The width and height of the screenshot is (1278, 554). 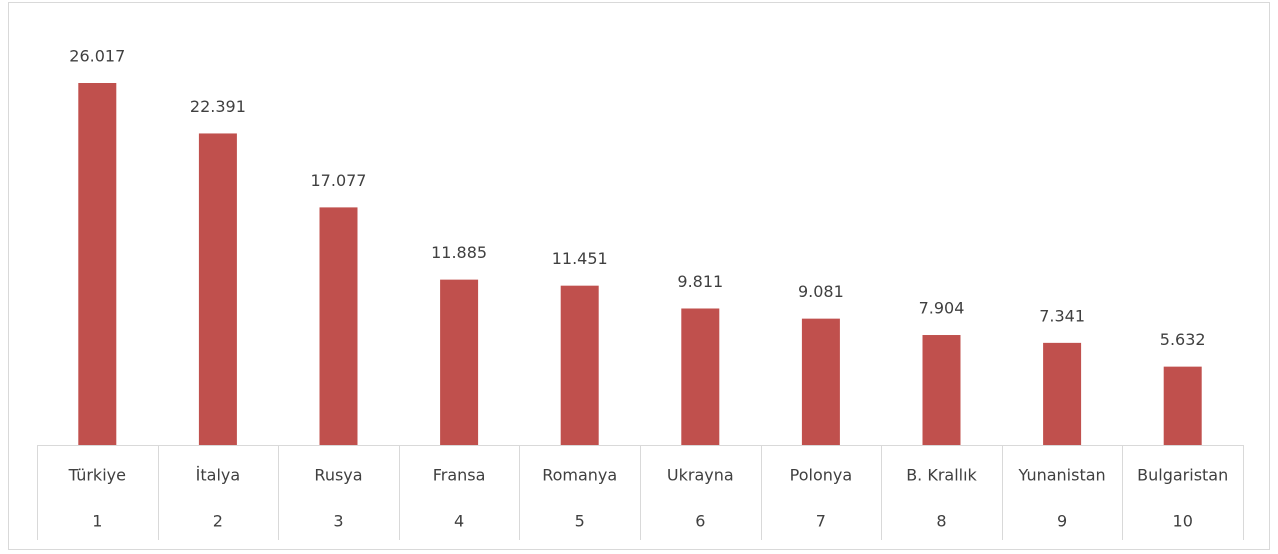 What do you see at coordinates (579, 475) in the screenshot?
I see `x-tick-label: Romanya` at bounding box center [579, 475].